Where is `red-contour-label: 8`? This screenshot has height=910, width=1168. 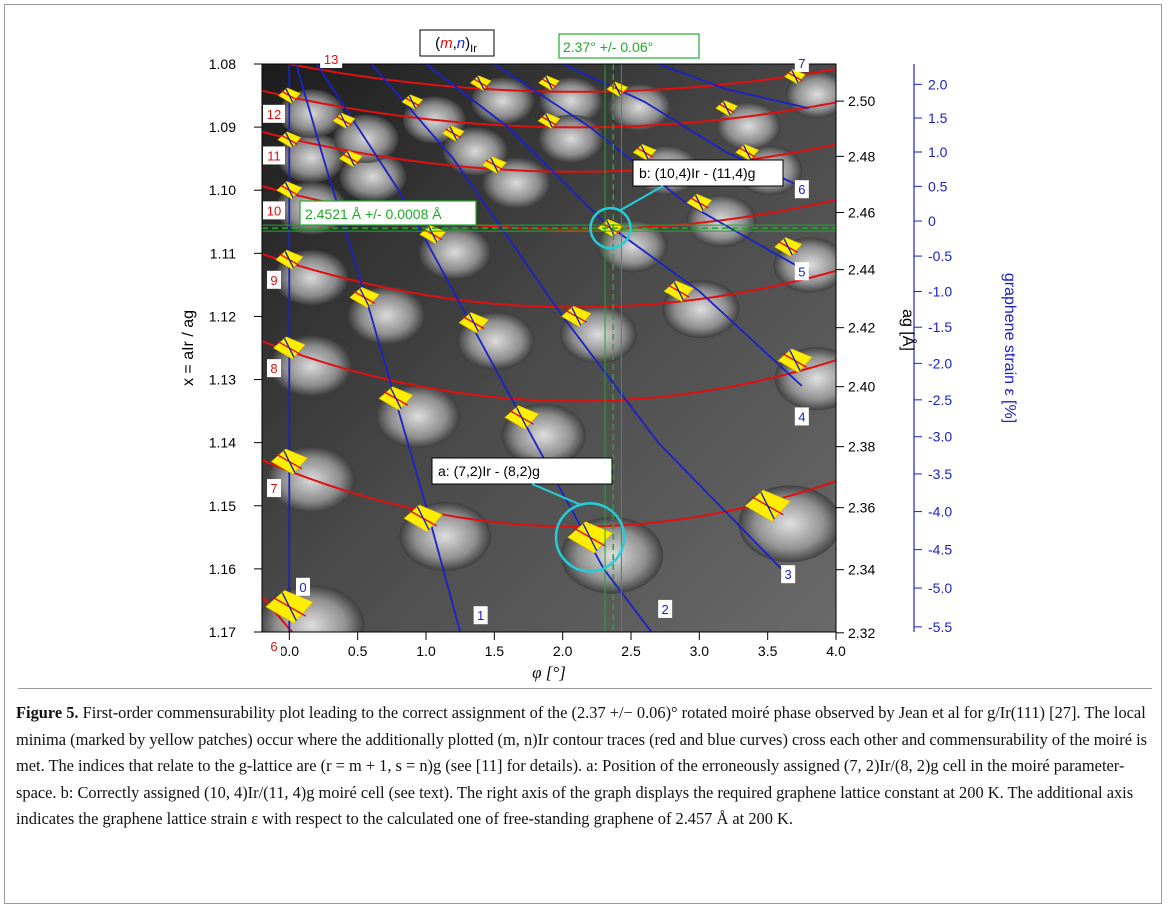 red-contour-label: 8 is located at coordinates (273, 368).